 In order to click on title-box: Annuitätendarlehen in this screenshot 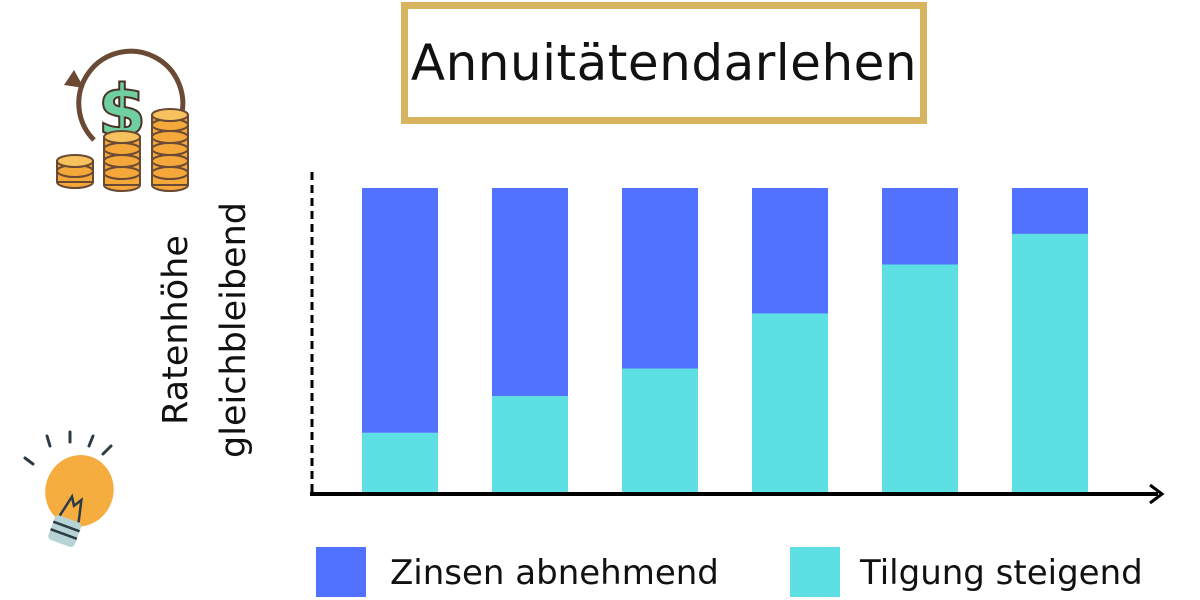, I will do `click(664, 63)`.